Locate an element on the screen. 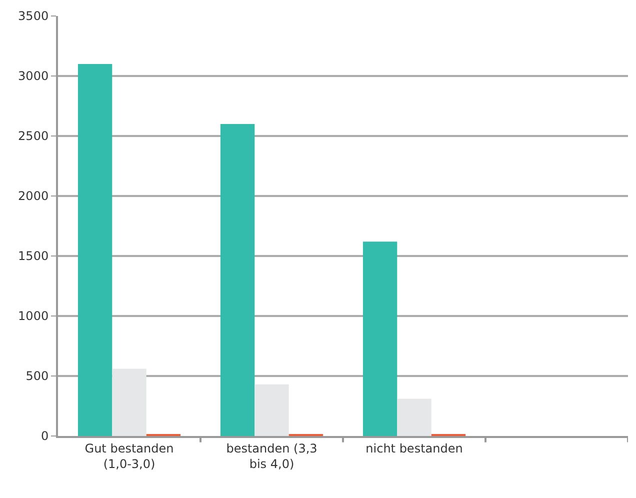 The width and height of the screenshot is (636, 498). y-tick-label: 2500 is located at coordinates (33, 136).